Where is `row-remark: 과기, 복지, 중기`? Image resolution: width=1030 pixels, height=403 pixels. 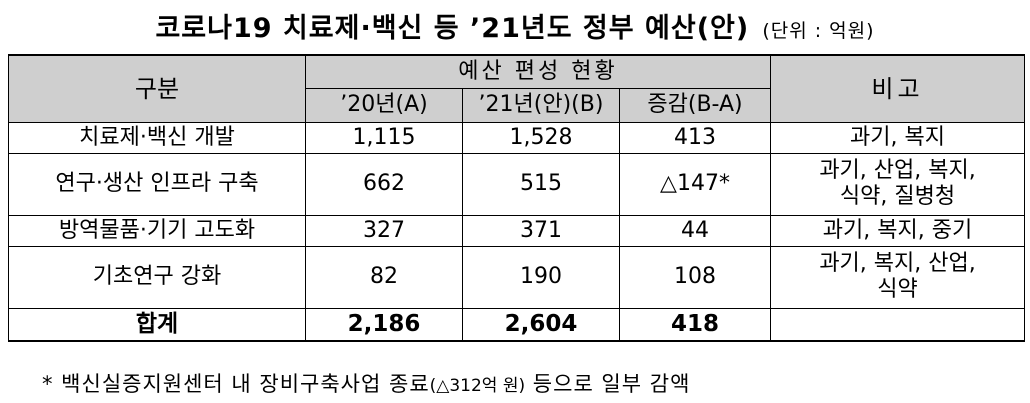 row-remark: 과기, 복지, 중기 is located at coordinates (898, 230).